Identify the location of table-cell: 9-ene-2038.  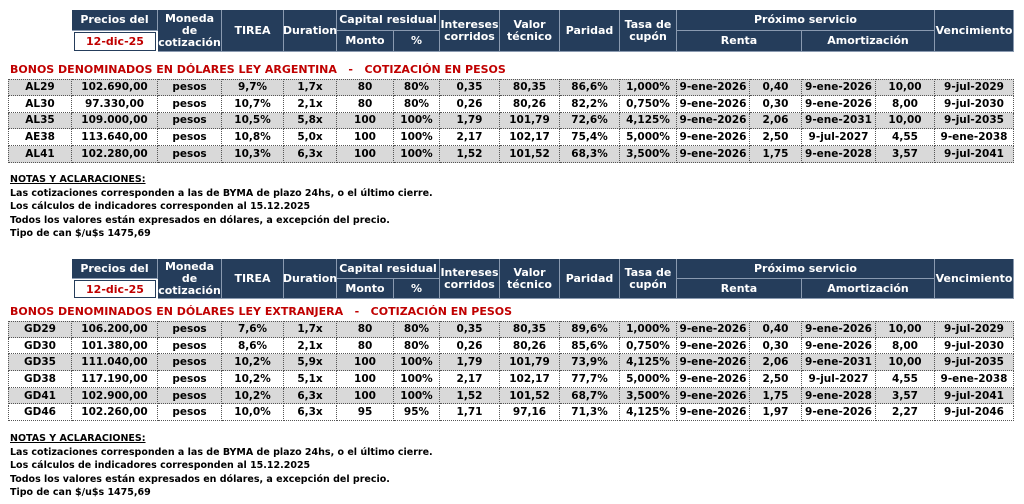
(974, 379).